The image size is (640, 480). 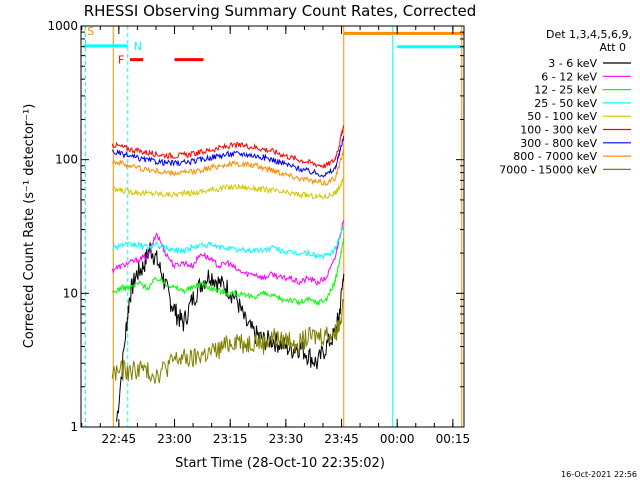 What do you see at coordinates (66, 160) in the screenshot?
I see `y-tick-label-2: 100` at bounding box center [66, 160].